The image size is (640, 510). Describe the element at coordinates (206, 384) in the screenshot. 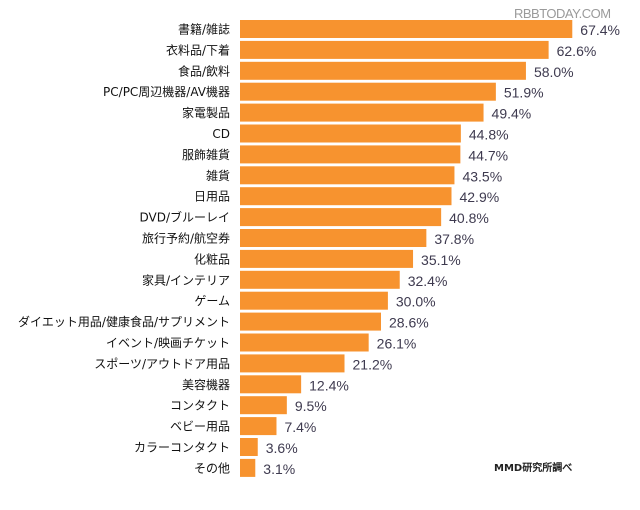

I see `category-label: 美容機器` at that location.